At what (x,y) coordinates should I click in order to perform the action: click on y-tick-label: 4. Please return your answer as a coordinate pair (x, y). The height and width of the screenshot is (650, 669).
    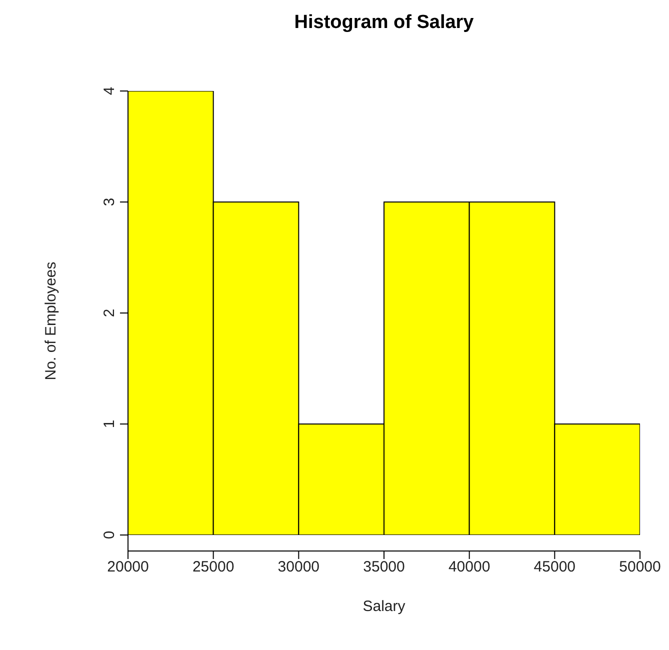
    Looking at the image, I should click on (109, 91).